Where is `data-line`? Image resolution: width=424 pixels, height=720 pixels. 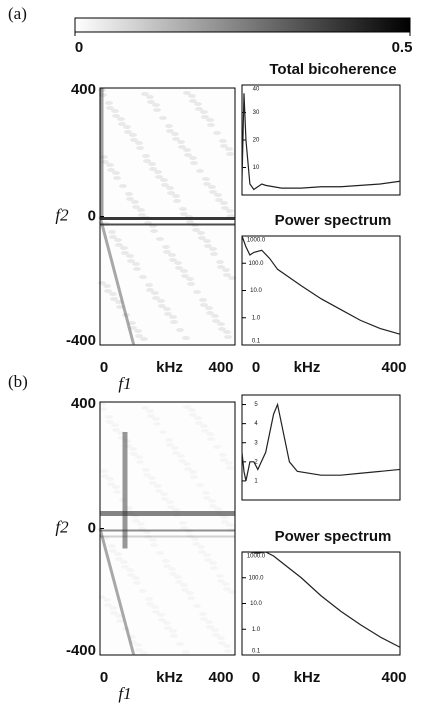
data-line is located at coordinates (321, 142).